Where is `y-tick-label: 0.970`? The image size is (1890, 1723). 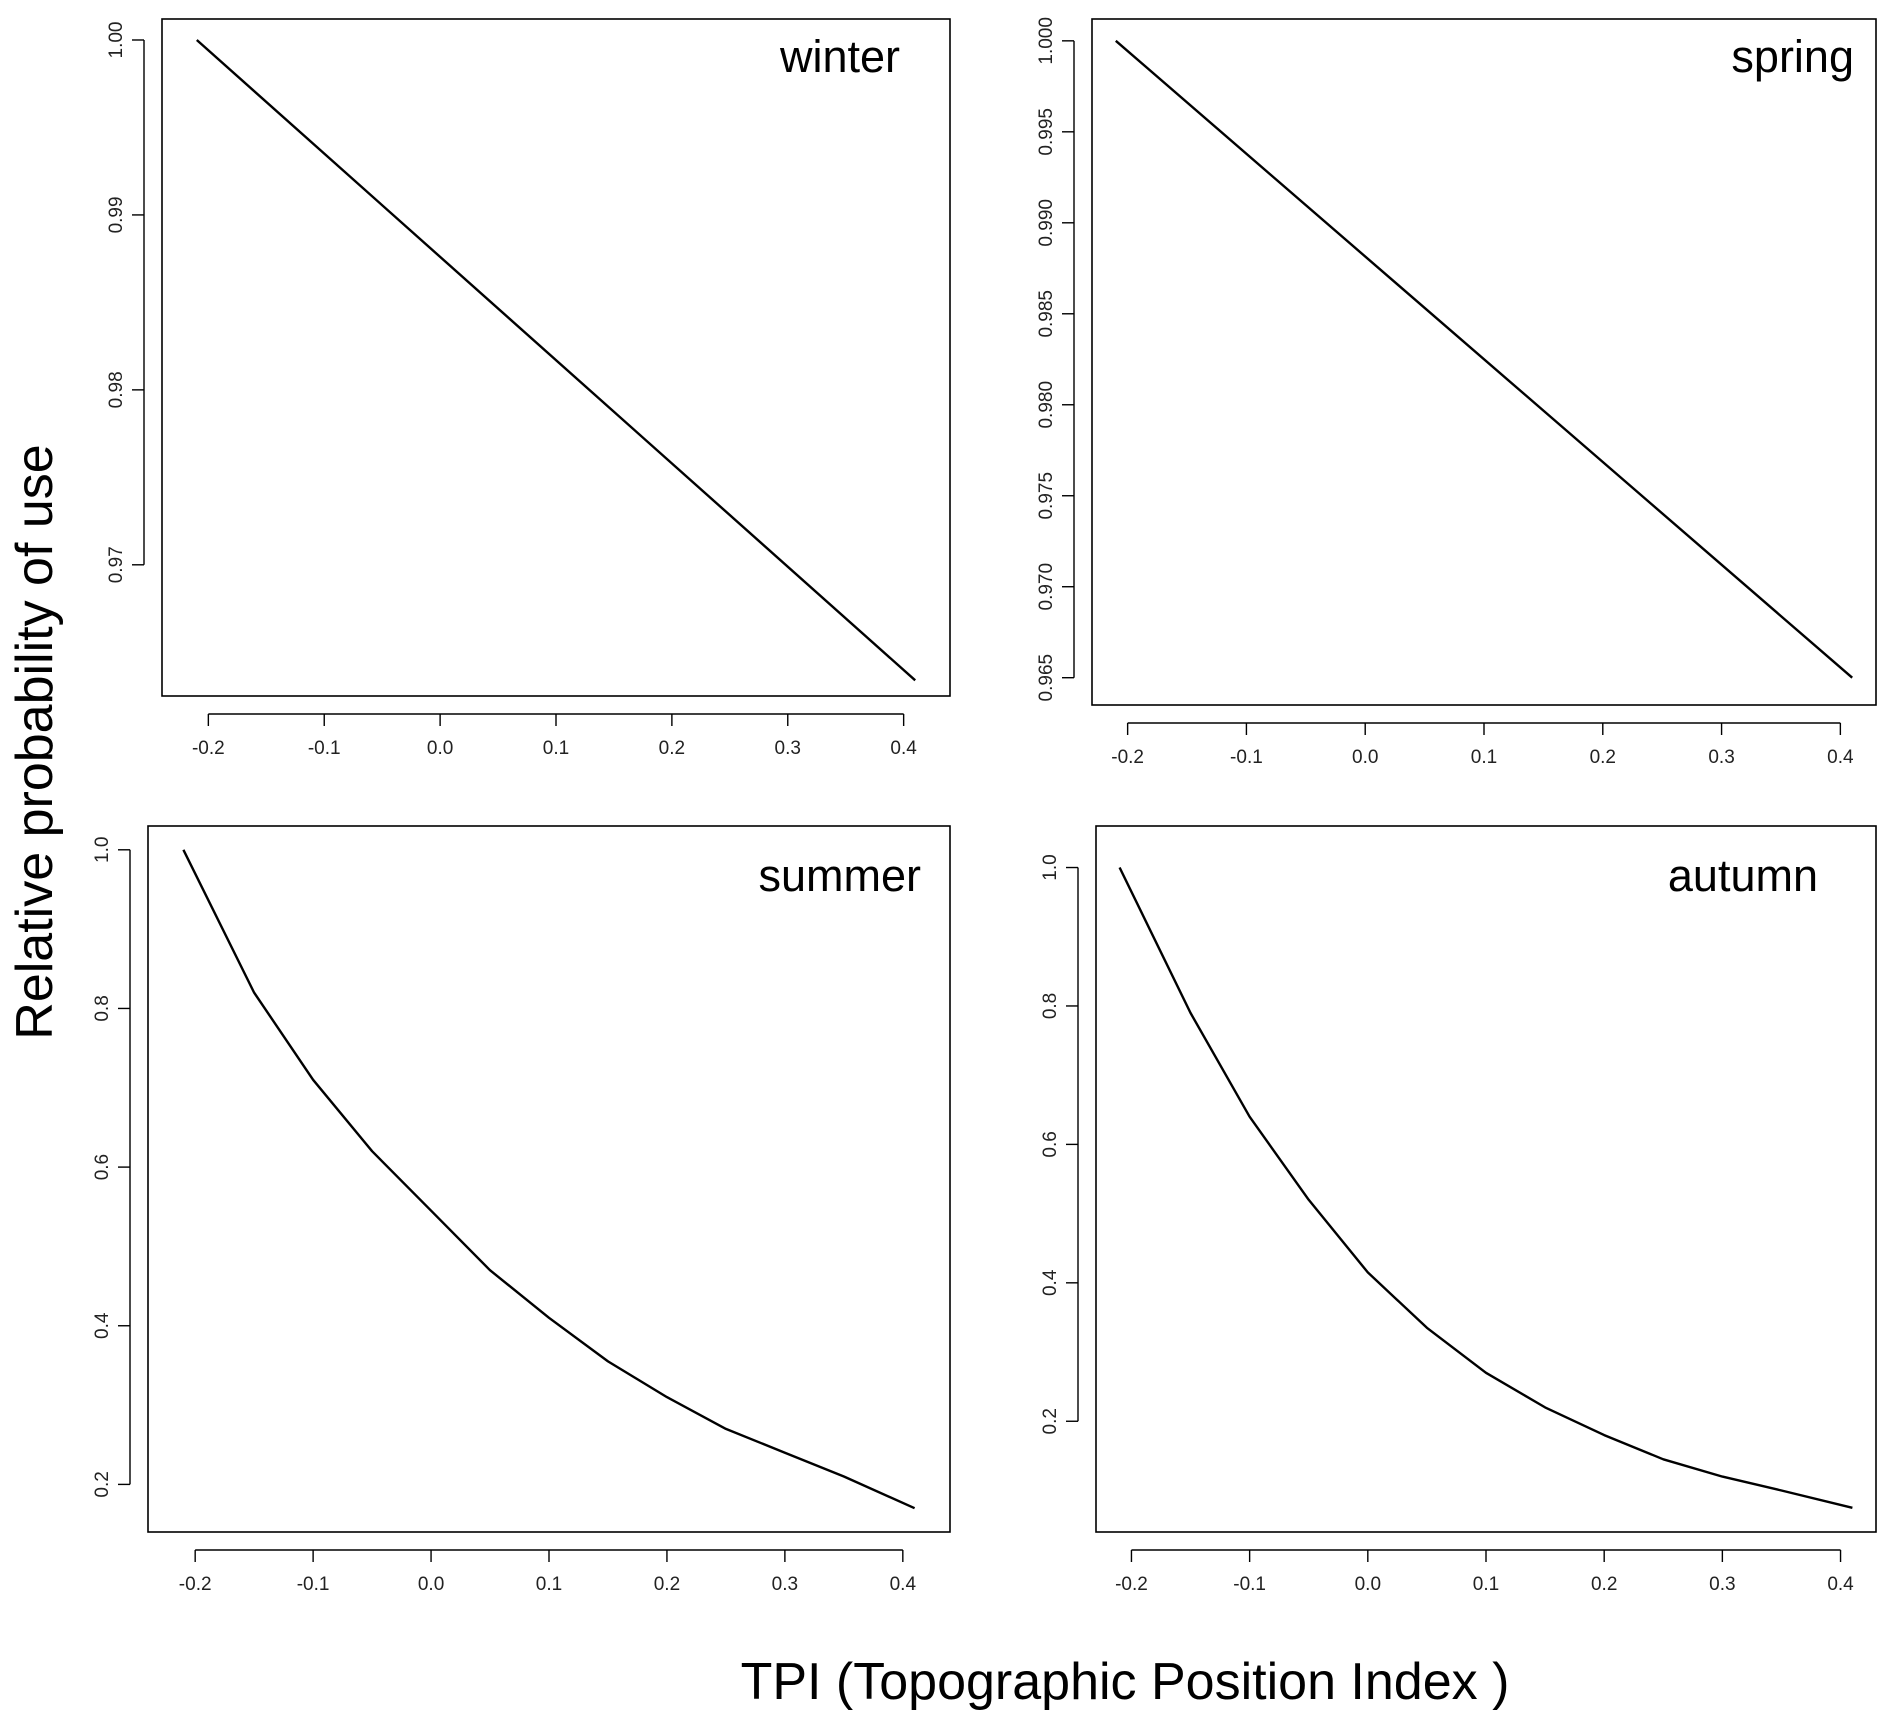
y-tick-label: 0.970 is located at coordinates (1046, 587).